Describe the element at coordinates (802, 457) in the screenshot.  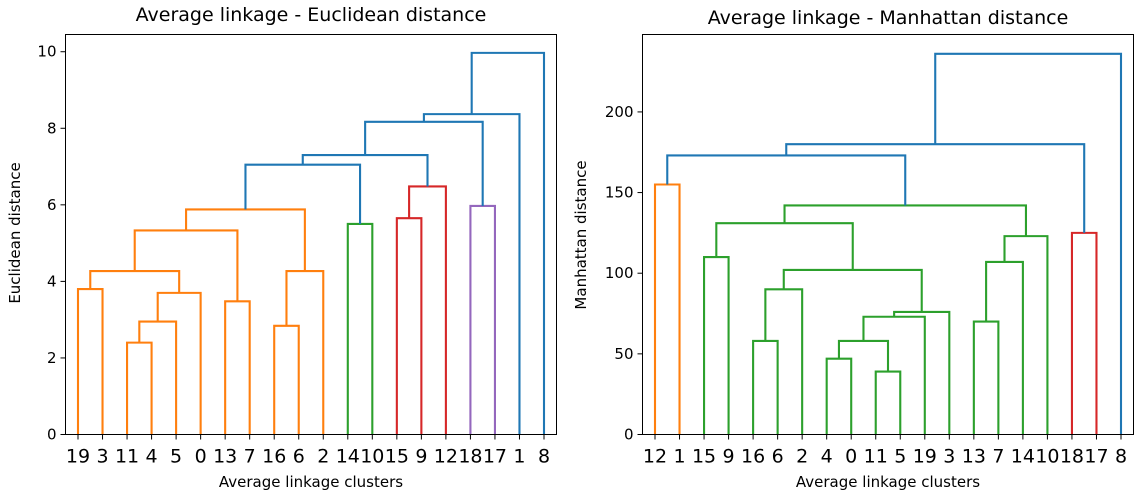
I see `leaf-label: 2` at that location.